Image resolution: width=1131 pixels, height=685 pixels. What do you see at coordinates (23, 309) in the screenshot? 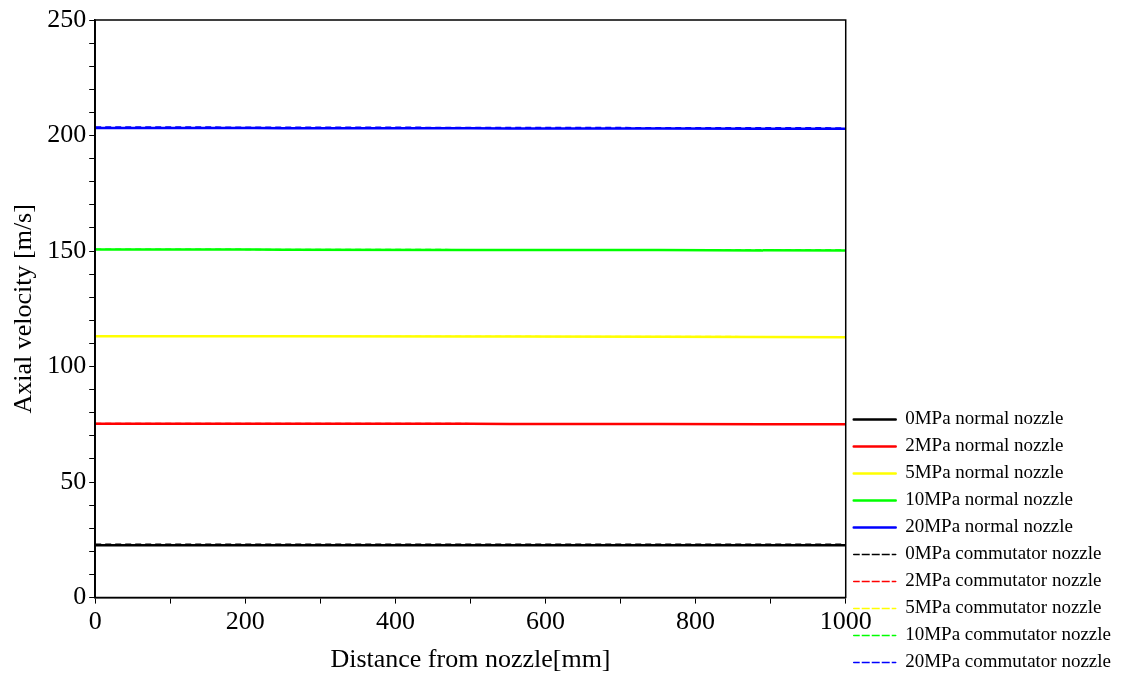
I see `y-axis-title: Axial velocity [m/s]` at bounding box center [23, 309].